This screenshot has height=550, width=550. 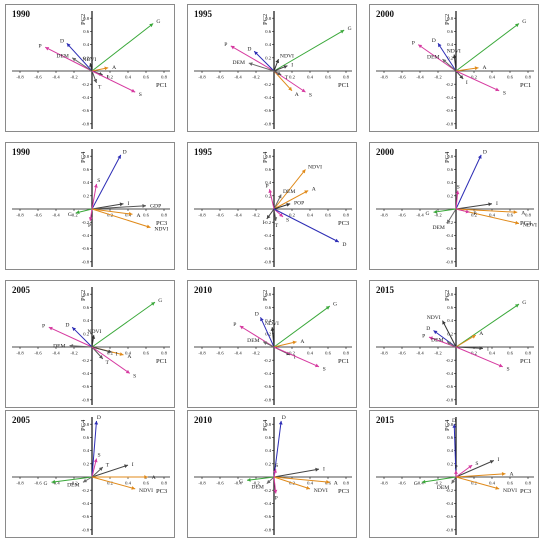 I want to click on loading-vector: T, so click(x=100, y=470).